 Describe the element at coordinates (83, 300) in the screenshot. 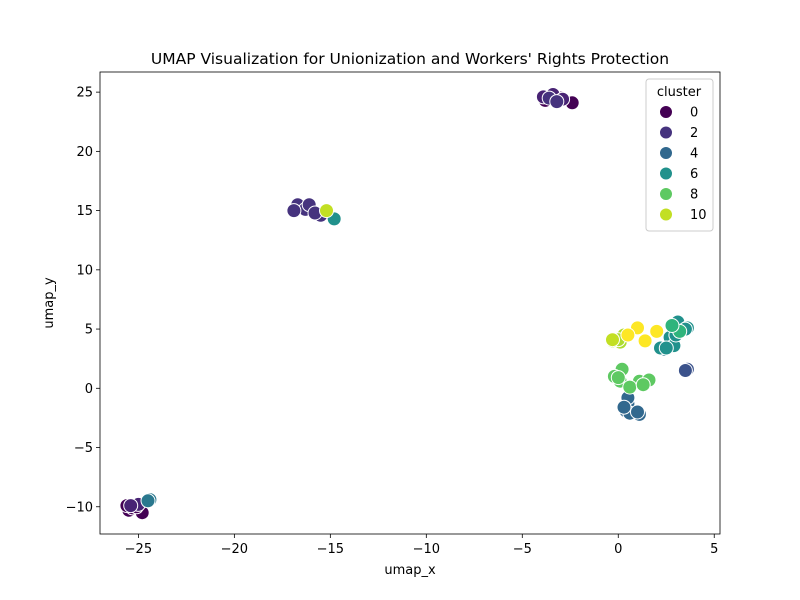

I see `y-axis-ticks: −10 −5 0 5 10 15 20 25` at that location.